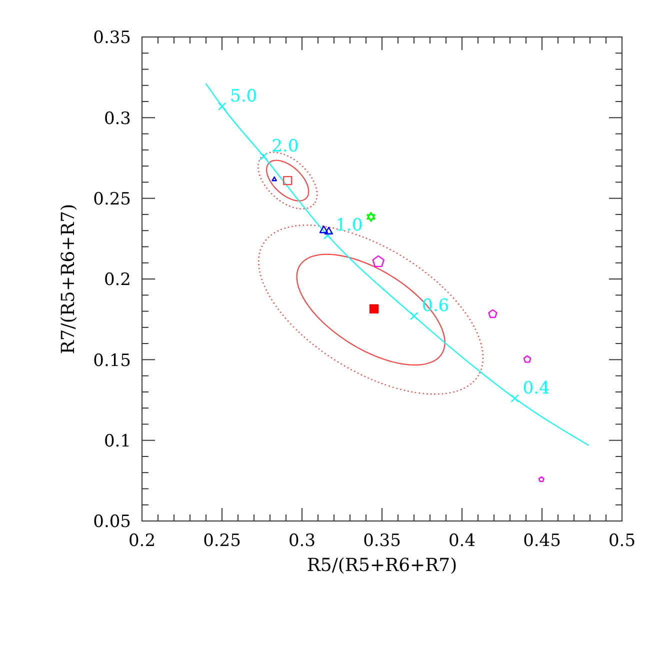 This screenshot has width=664, height=664. Describe the element at coordinates (244, 96) in the screenshot. I see `annotation: 5.0` at that location.